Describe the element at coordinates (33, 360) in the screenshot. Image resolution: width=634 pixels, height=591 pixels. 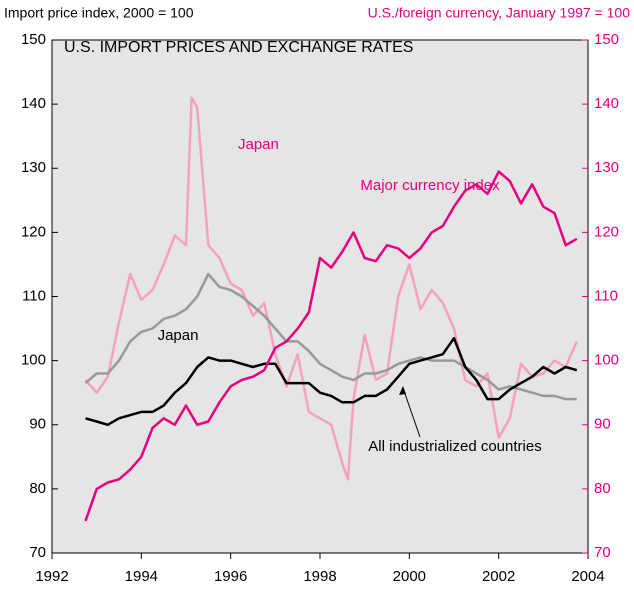
I see `y-tick-label: 100` at that location.